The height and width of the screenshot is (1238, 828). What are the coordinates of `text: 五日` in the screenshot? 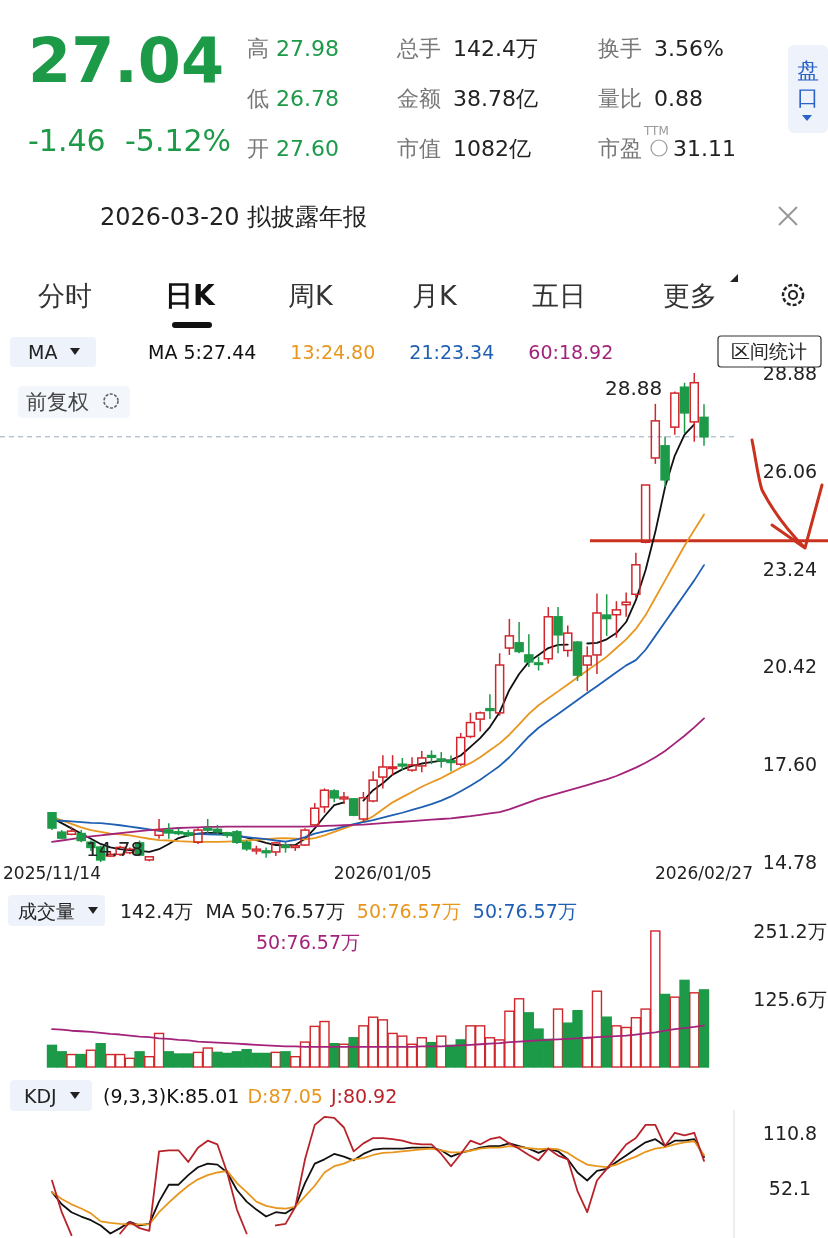 It's located at (559, 295).